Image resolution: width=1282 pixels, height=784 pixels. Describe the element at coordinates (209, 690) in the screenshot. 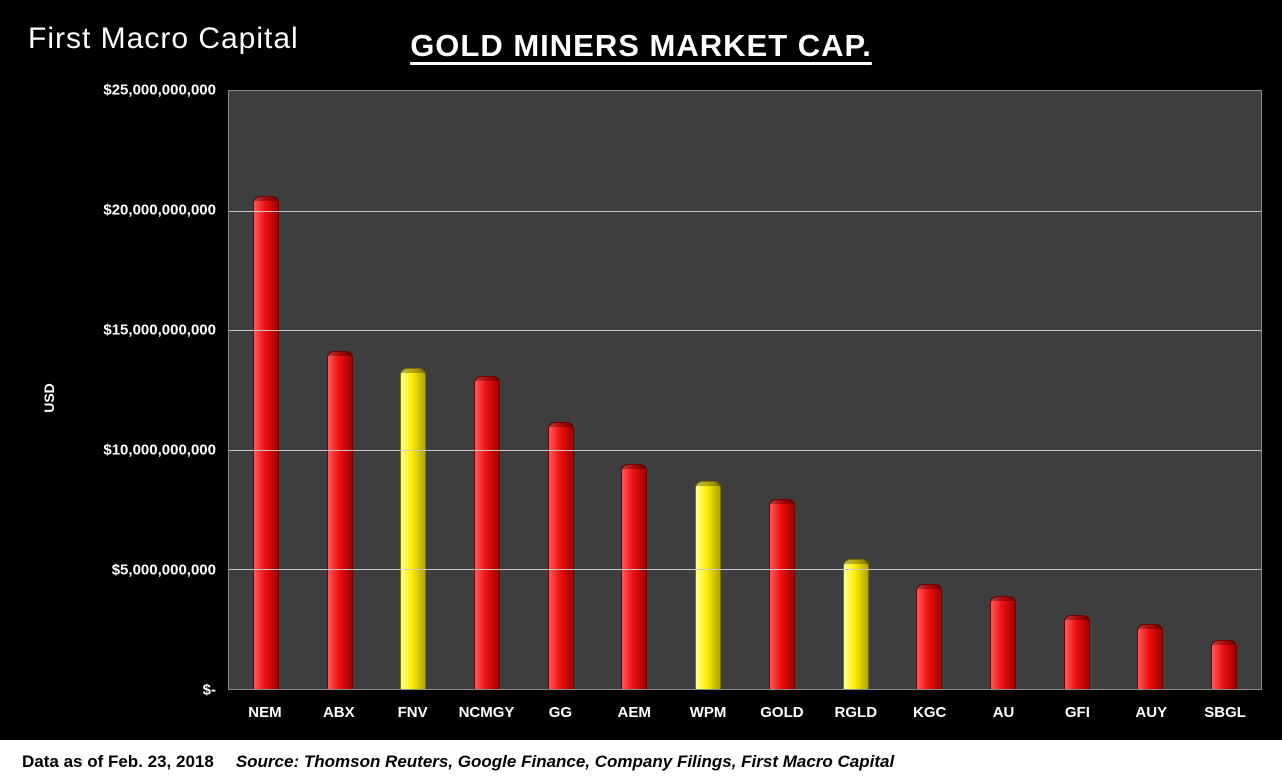

I see `y-tick-label: $-` at that location.